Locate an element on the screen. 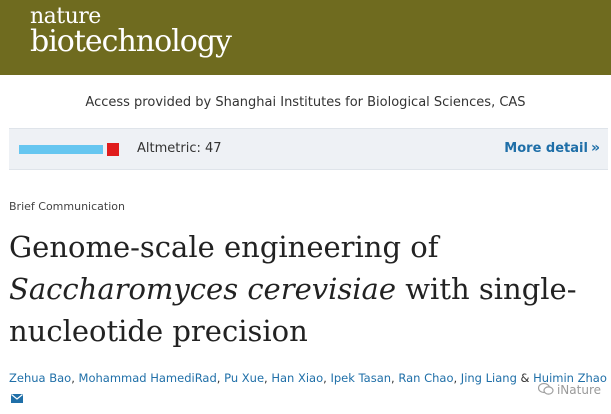 Image resolution: width=611 pixels, height=414 pixels. altmetric-score: Altmetric: 47 is located at coordinates (179, 148).